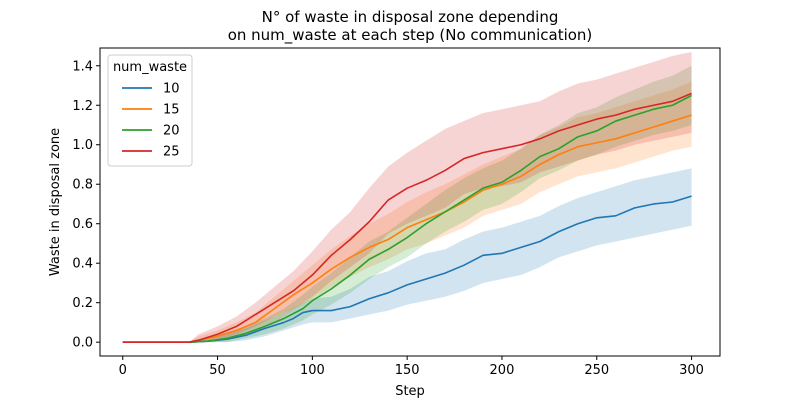 This screenshot has height=404, width=800. Describe the element at coordinates (82, 66) in the screenshot. I see `y-tick-label: 1.4` at that location.